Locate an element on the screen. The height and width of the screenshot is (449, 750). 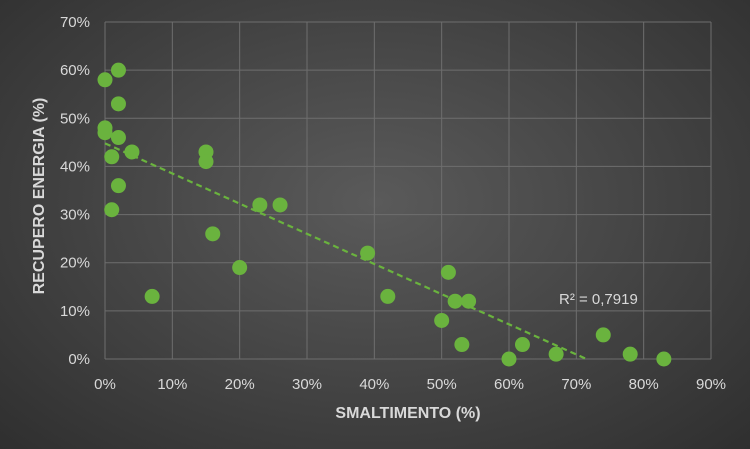
y-axis-title: RECUPERO ENERGIA (%) is located at coordinates (39, 196).